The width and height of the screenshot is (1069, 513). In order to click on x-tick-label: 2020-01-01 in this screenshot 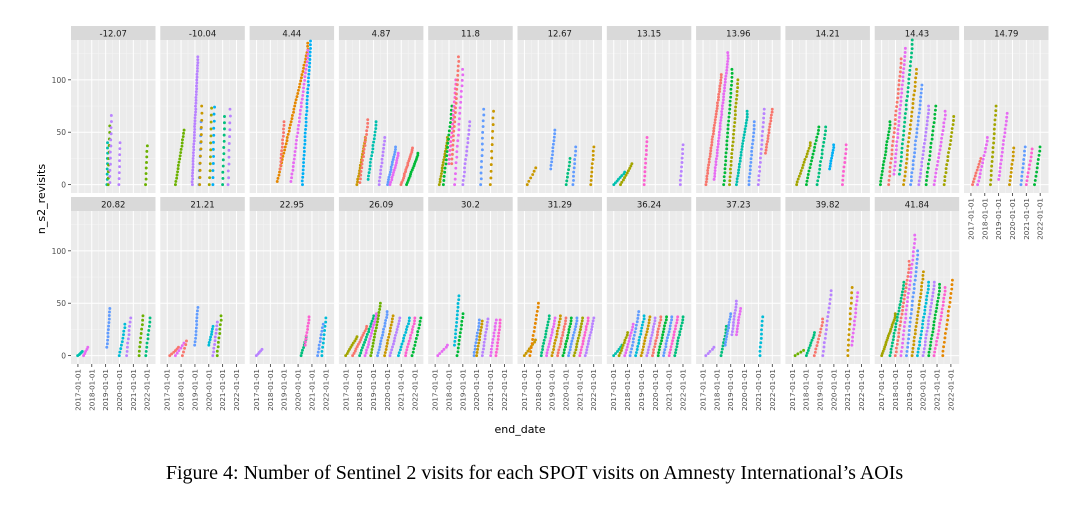, I will do `click(298, 390)`.